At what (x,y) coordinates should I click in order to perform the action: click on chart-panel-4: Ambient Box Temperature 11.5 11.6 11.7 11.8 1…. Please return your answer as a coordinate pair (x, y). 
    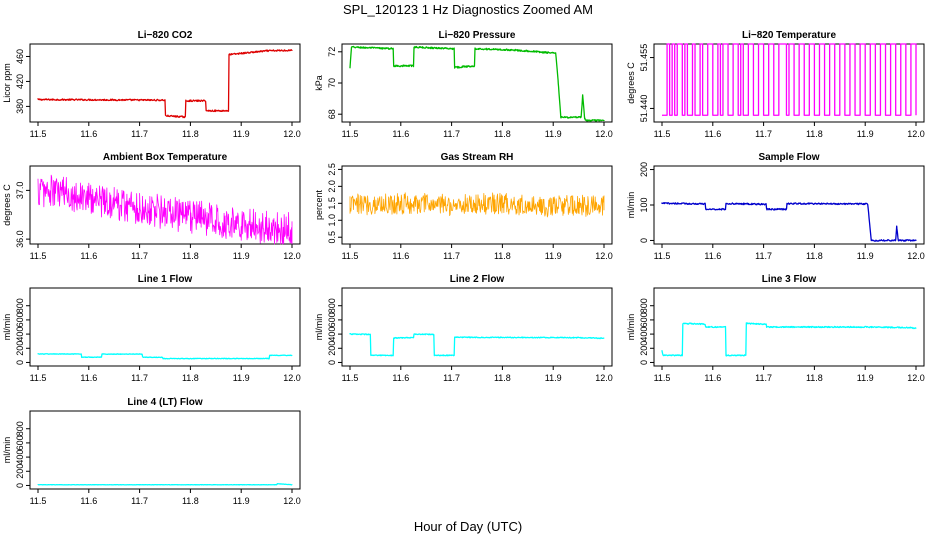
    Looking at the image, I should click on (151, 206).